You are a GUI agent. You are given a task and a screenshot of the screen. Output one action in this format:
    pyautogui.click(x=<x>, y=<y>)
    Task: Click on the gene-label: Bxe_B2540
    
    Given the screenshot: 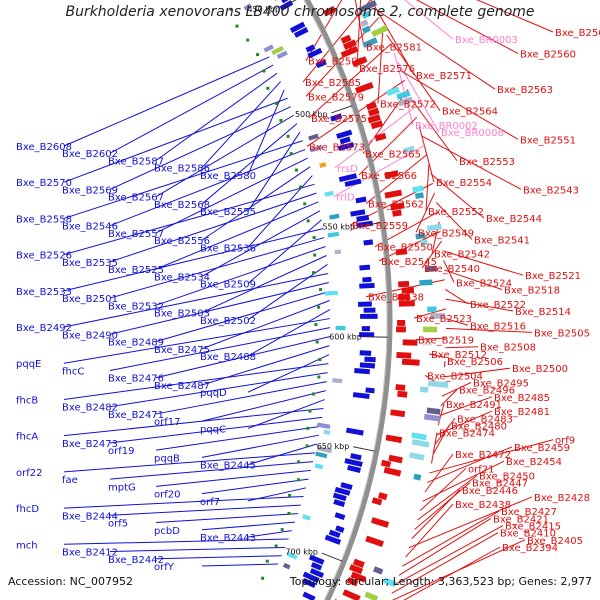 What is the action you would take?
    pyautogui.click(x=452, y=269)
    